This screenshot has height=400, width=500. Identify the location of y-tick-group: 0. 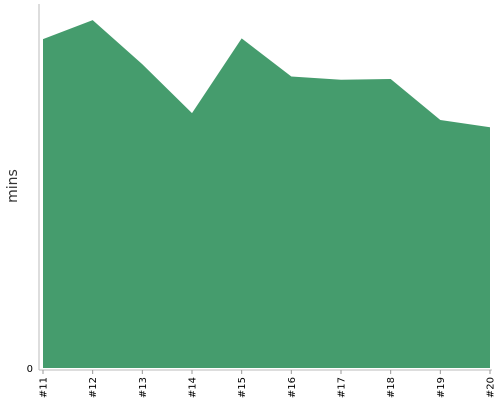
(30, 369).